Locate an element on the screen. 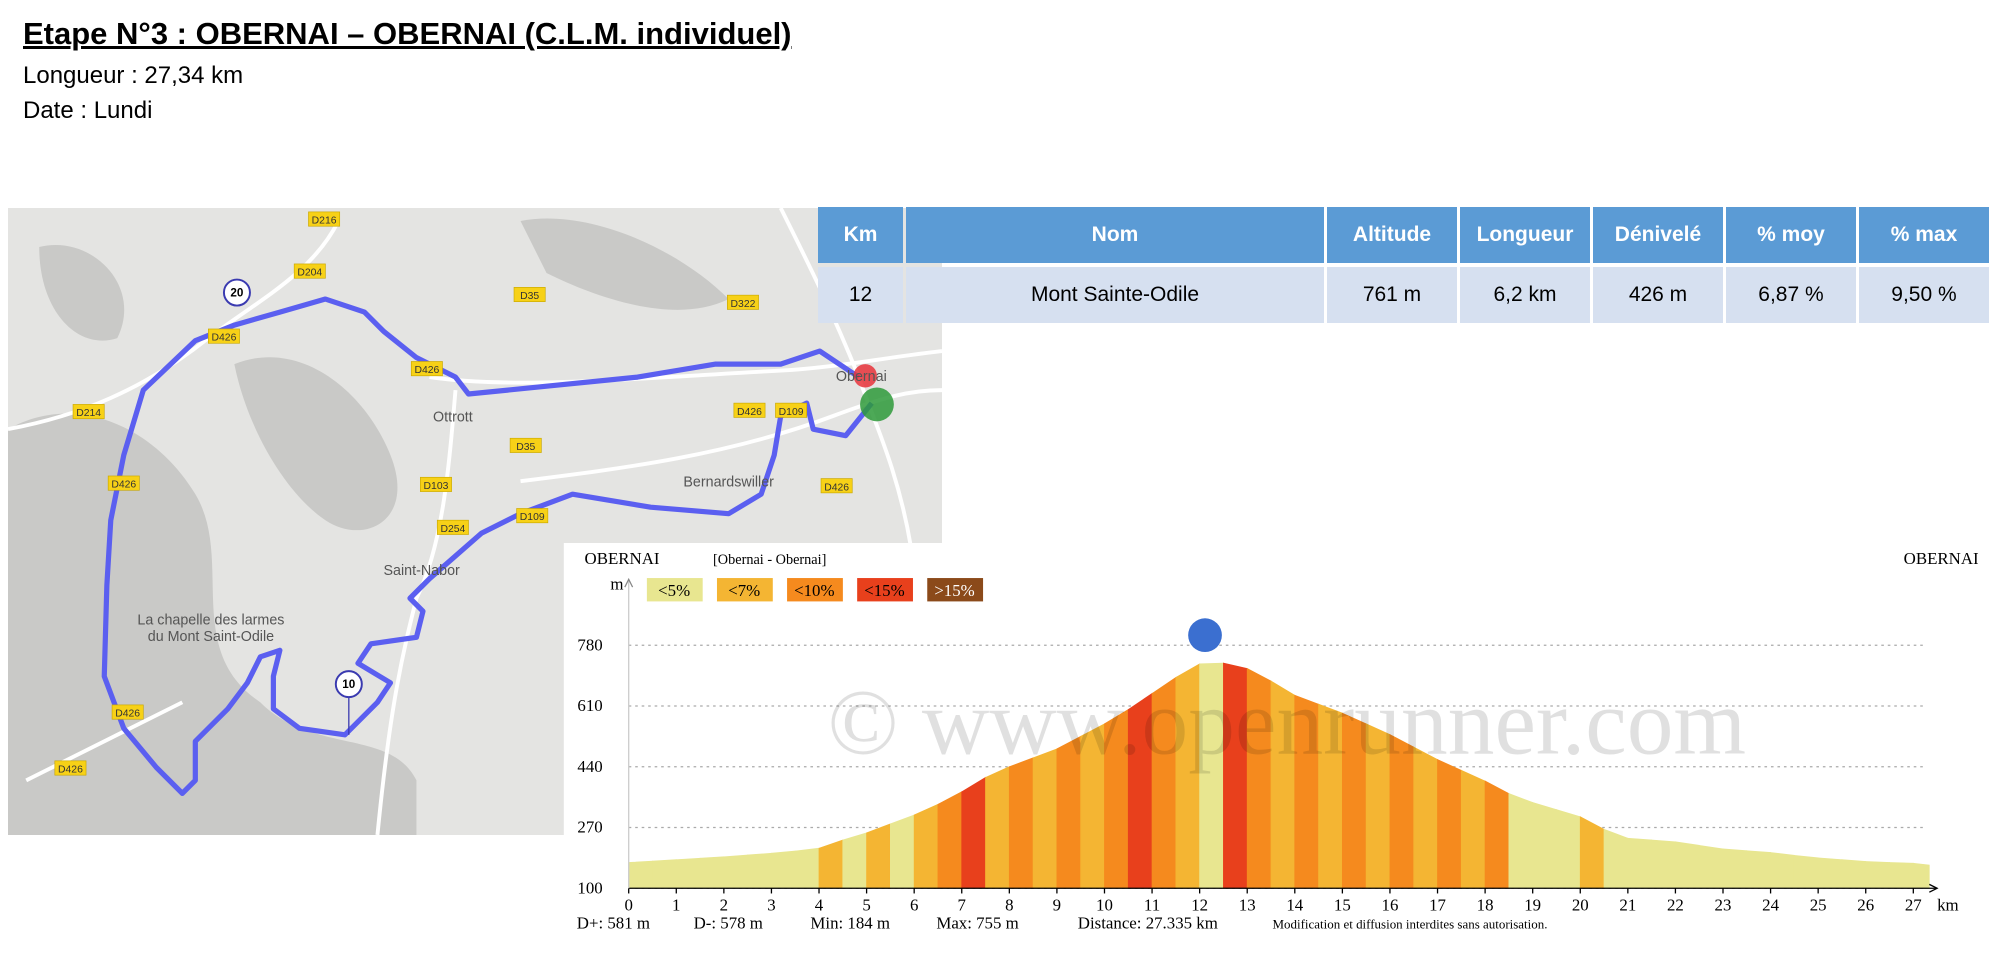 This screenshot has height=961, width=2008. x-tick-label: 8 is located at coordinates (1009, 904).